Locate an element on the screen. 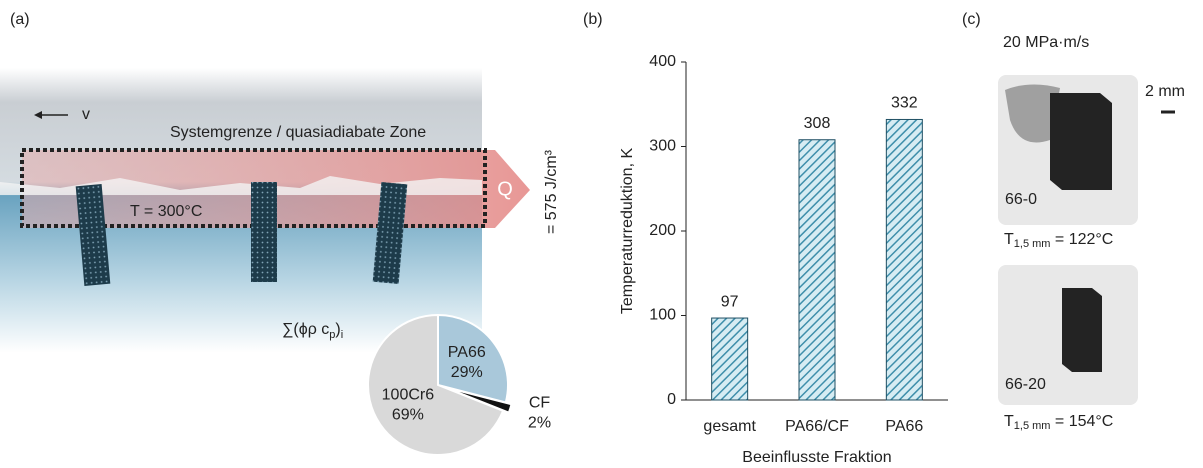 Image resolution: width=1203 pixels, height=468 pixels. pie-value-label: 2% is located at coordinates (539, 423).